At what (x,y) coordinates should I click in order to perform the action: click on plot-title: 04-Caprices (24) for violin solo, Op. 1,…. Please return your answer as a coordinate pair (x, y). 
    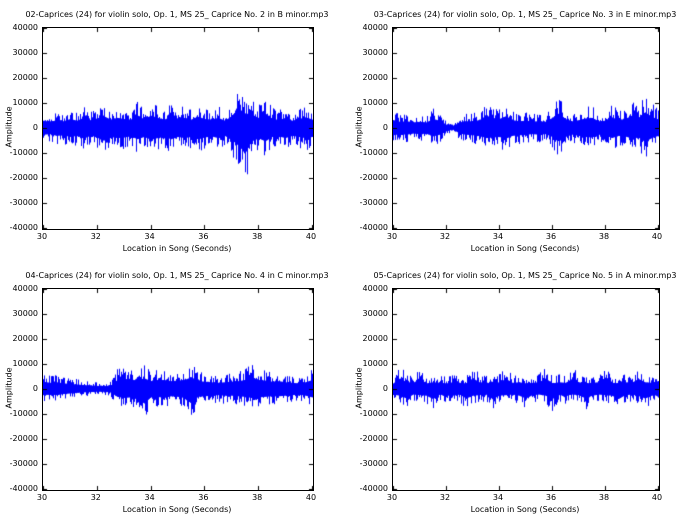
    Looking at the image, I should click on (177, 275).